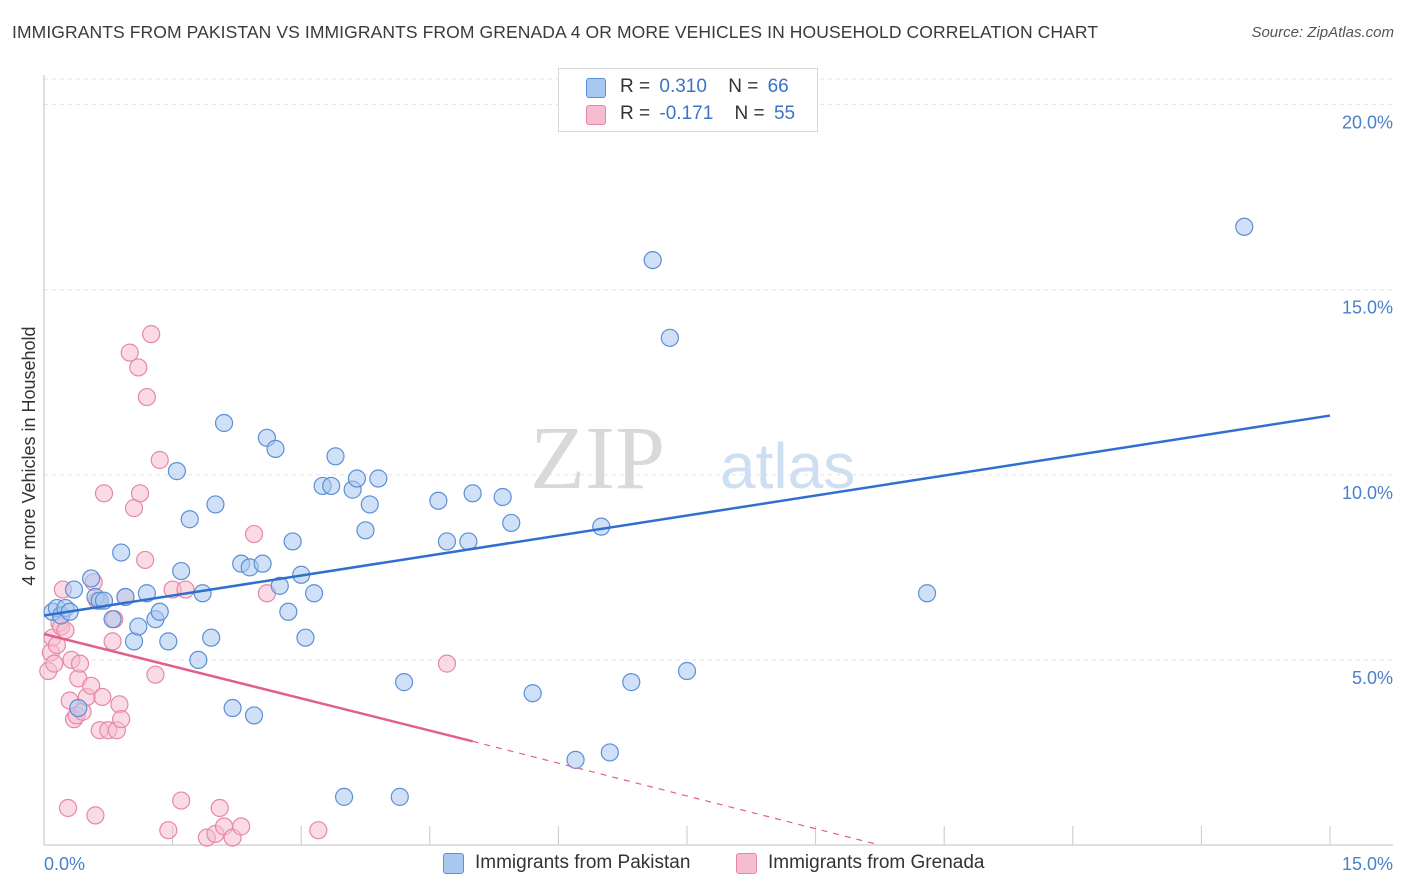  I want to click on correlation-legend: R = 0.310 N = 66 R = -0.171 N = 55, so click(688, 100).